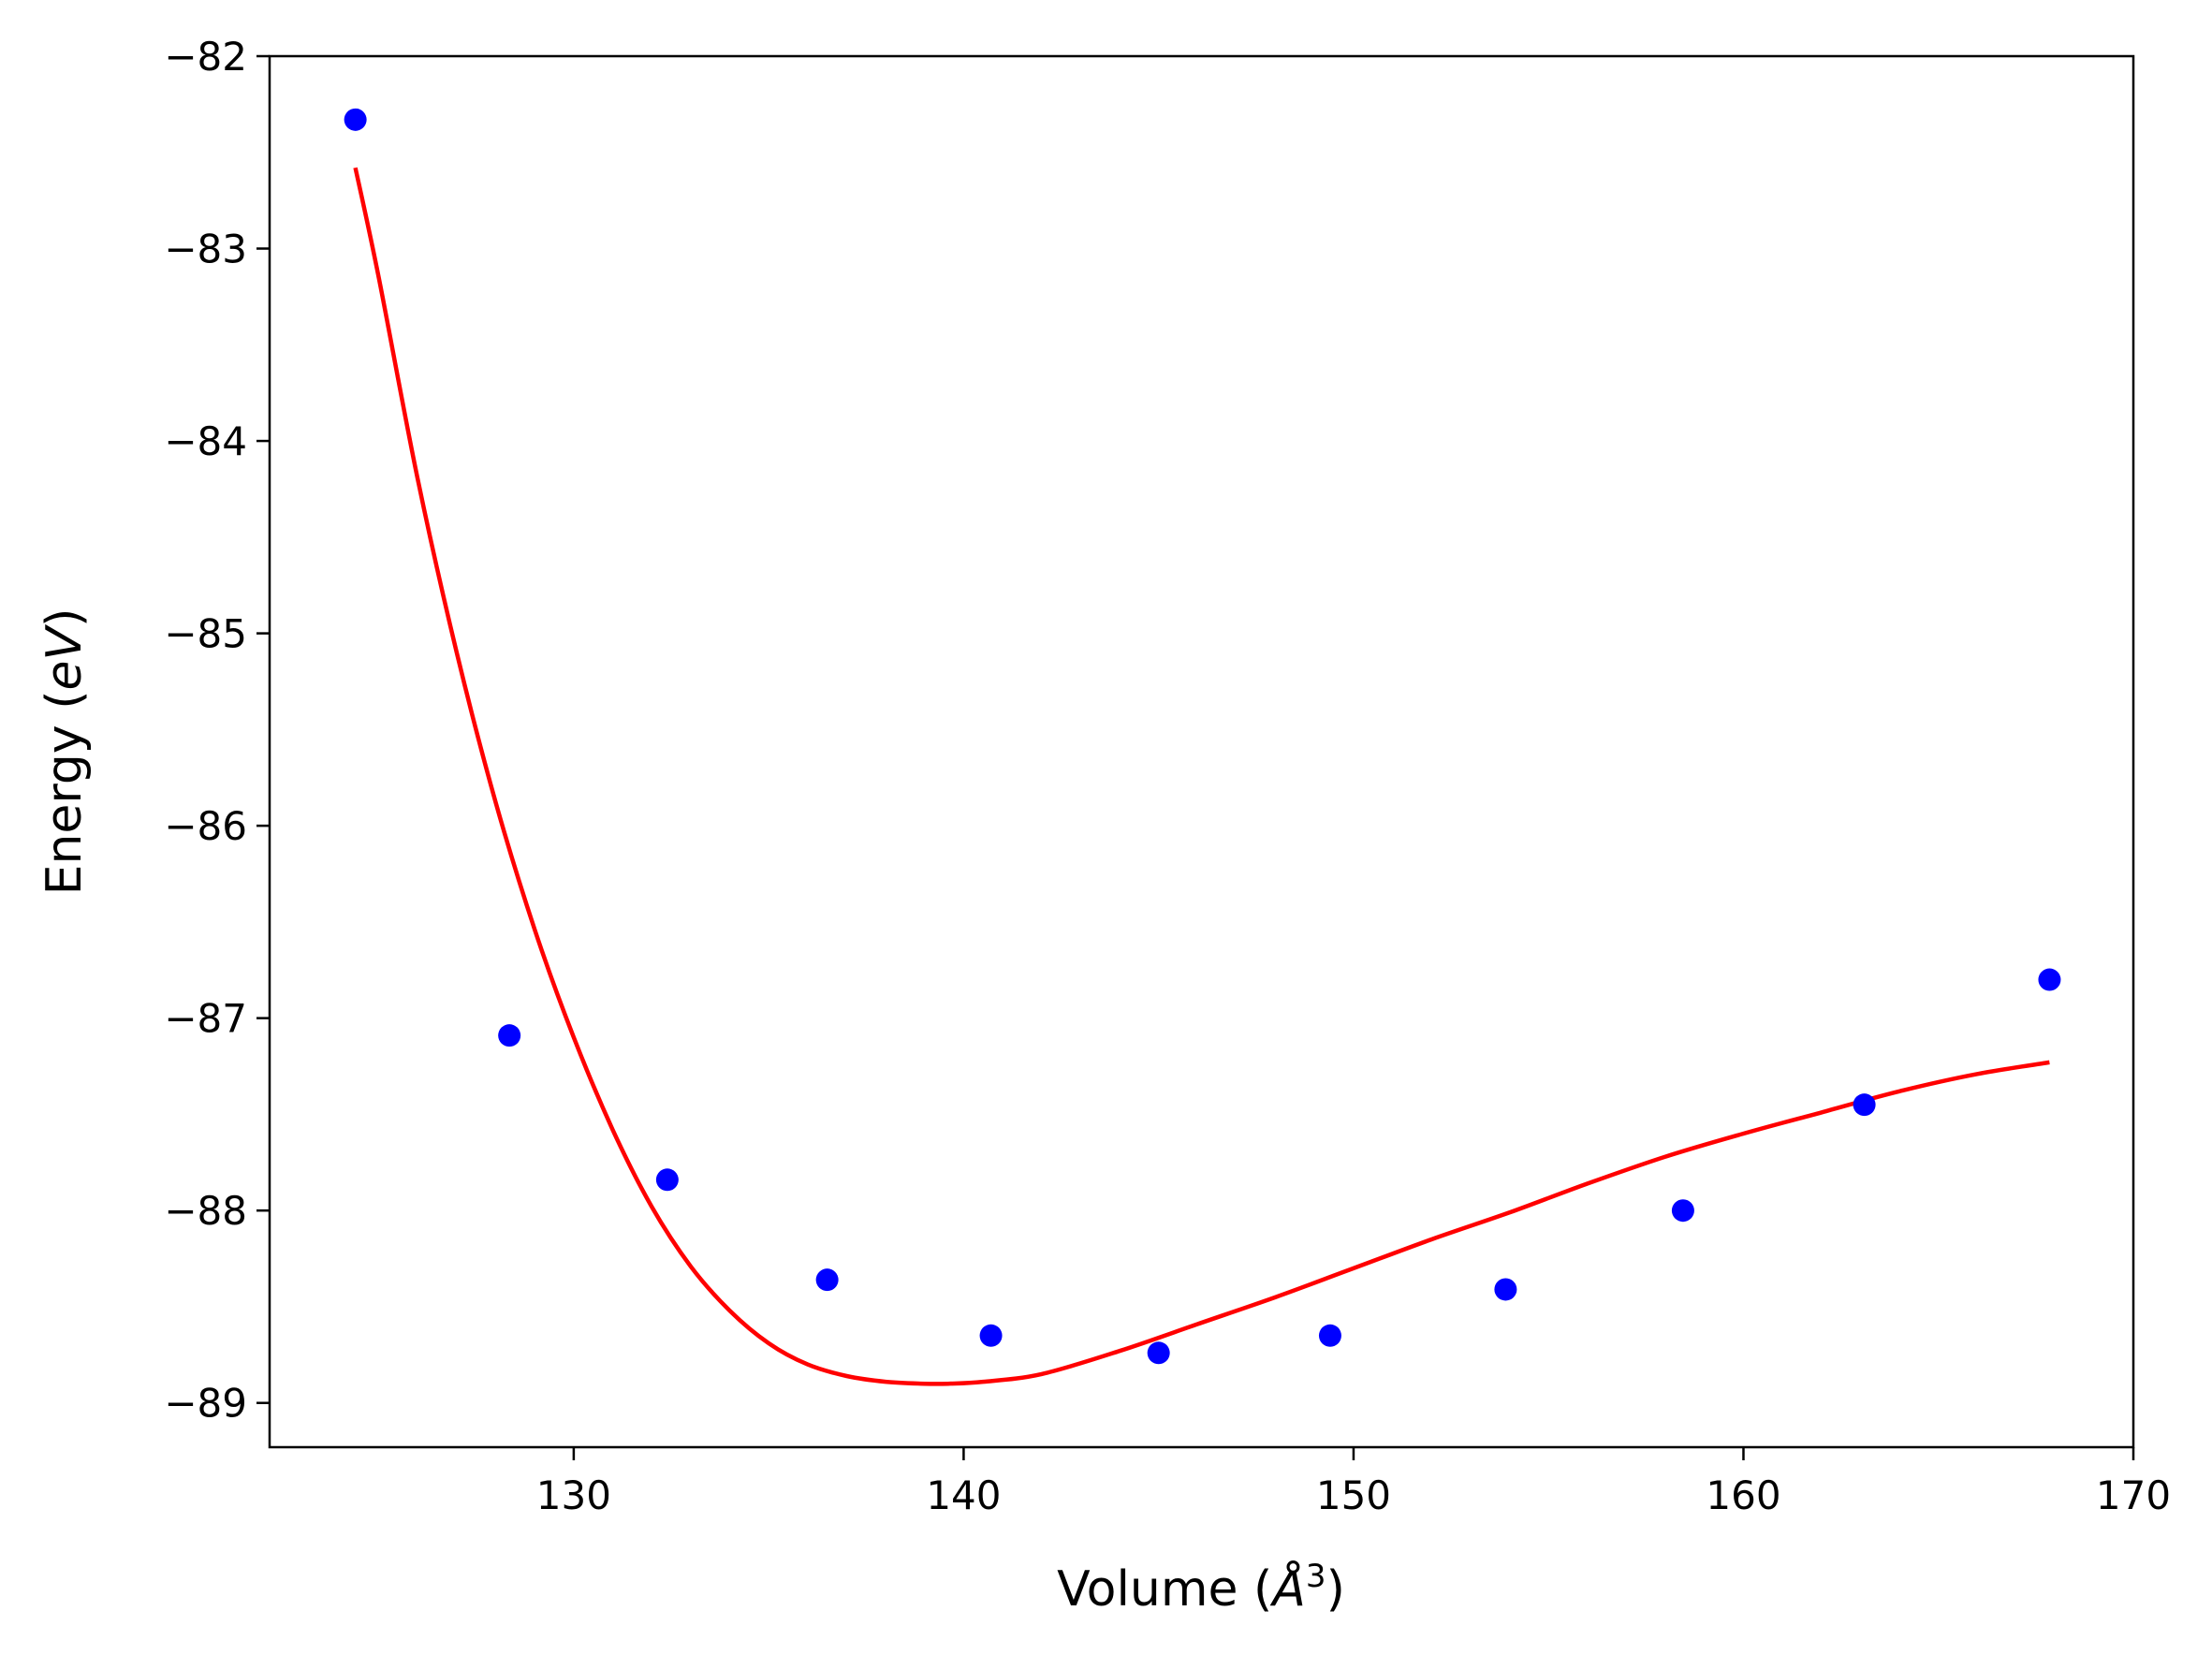 This screenshot has height=1655, width=2212. I want to click on x-tick-label: 130, so click(573, 1495).